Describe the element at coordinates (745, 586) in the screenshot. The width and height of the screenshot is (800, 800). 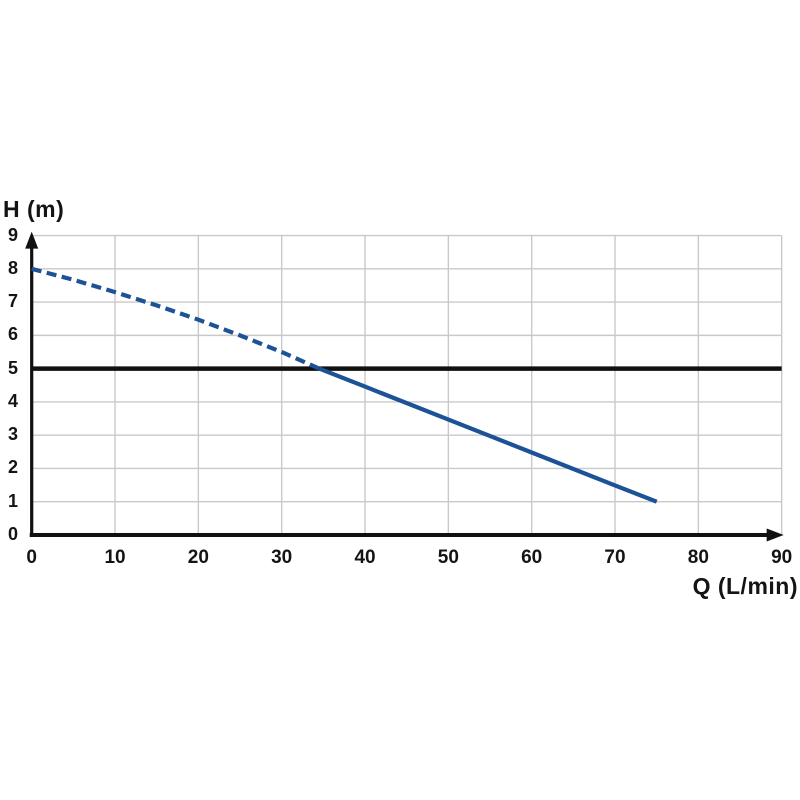
I see `x-axis-title: Q (L/min)` at that location.